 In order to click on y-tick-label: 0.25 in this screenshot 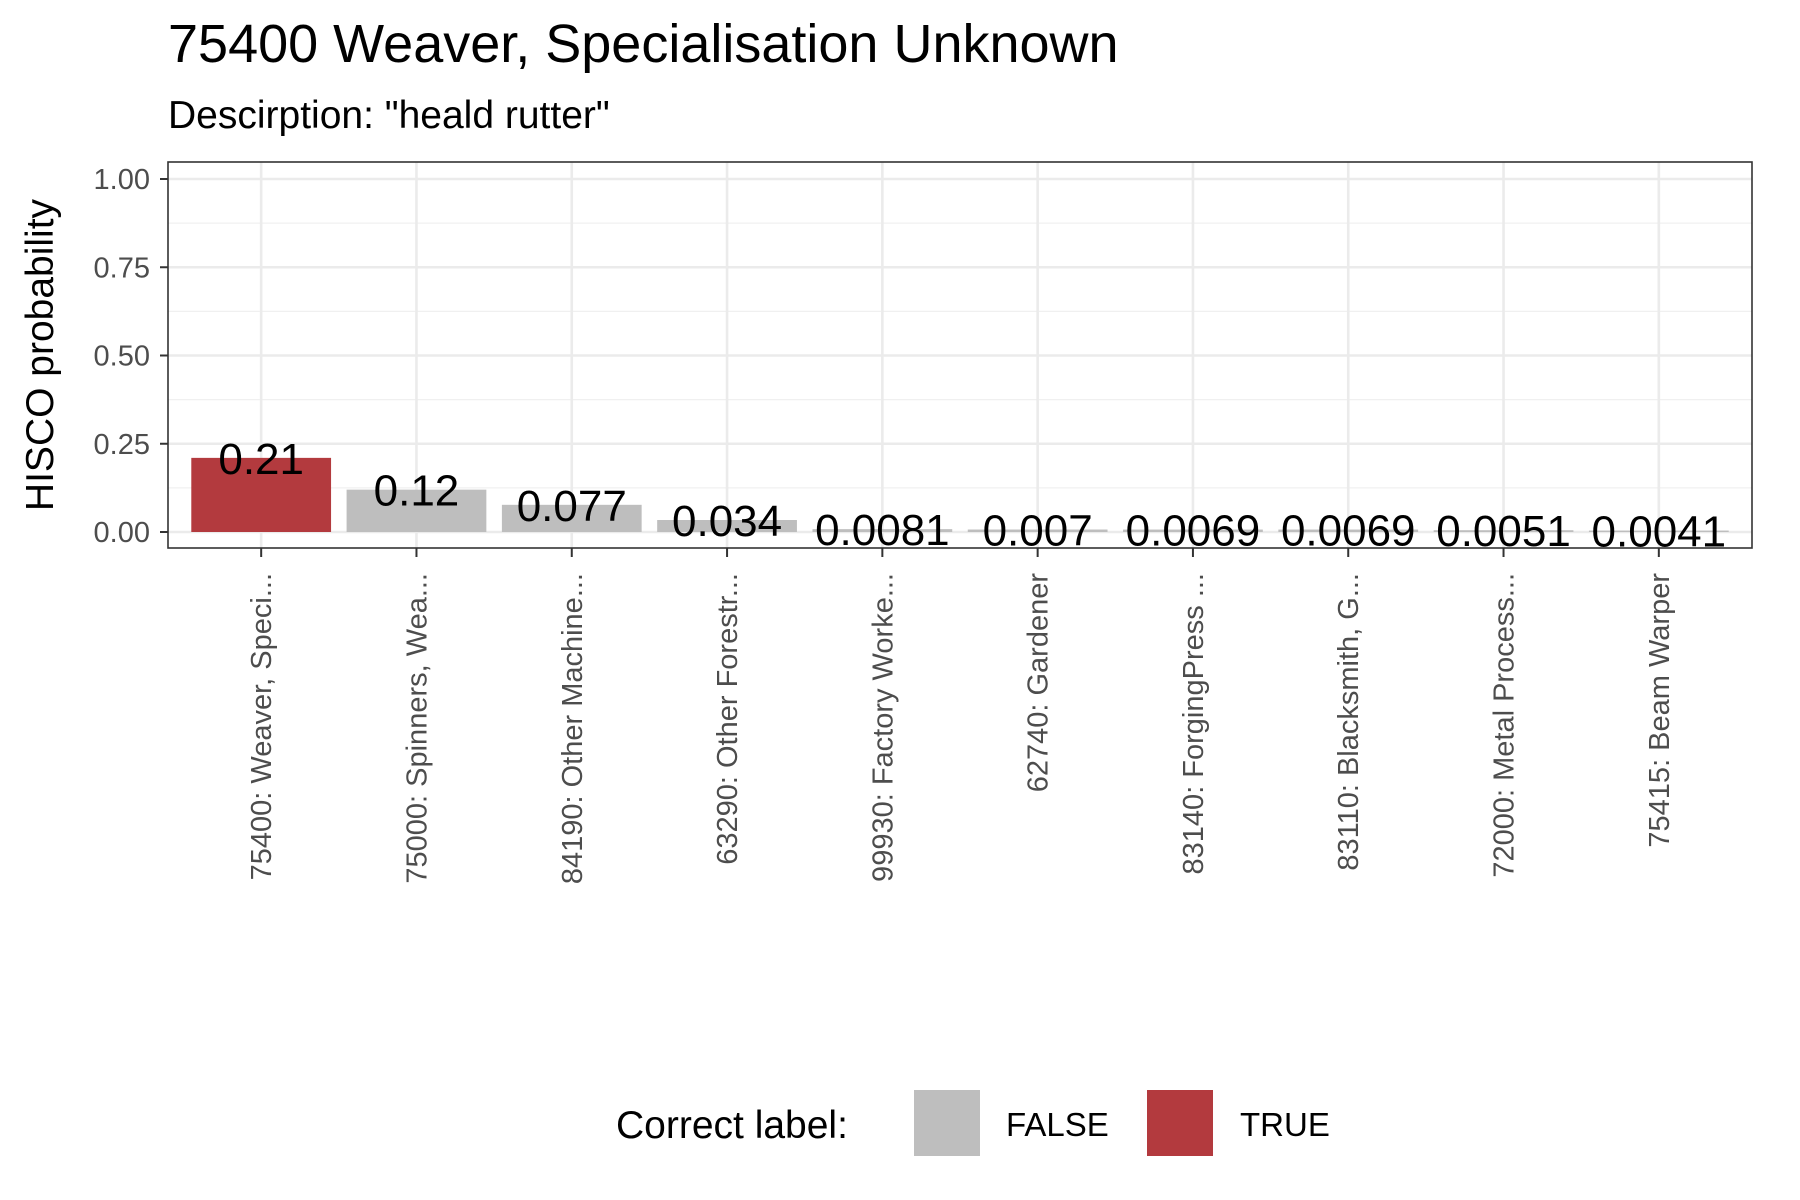, I will do `click(122, 445)`.